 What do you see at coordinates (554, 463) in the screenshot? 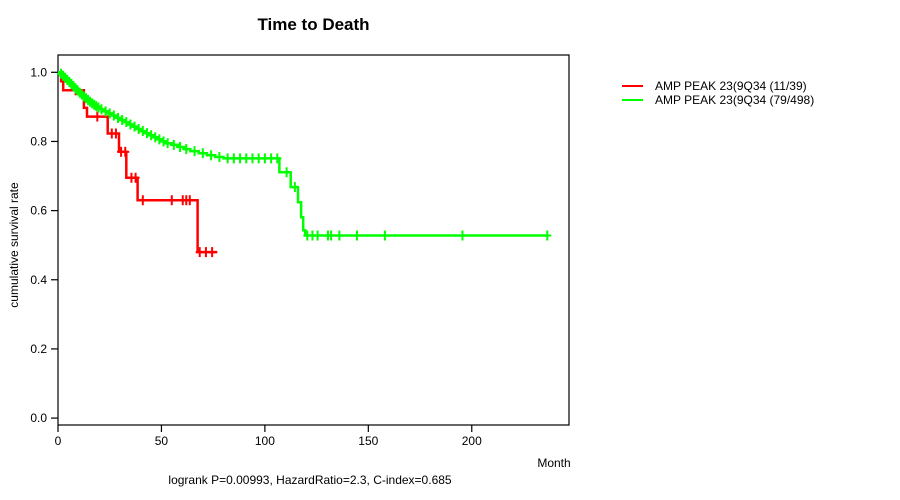
I see `x-axis-label: Month` at bounding box center [554, 463].